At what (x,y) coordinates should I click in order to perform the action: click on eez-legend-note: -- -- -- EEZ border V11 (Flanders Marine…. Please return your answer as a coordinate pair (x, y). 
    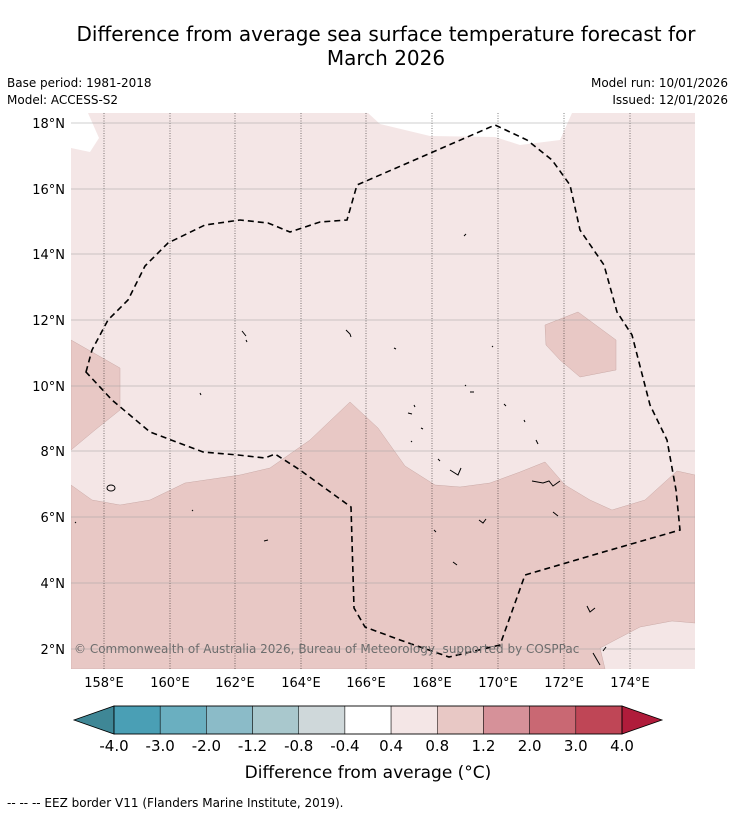
    Looking at the image, I should click on (175, 803).